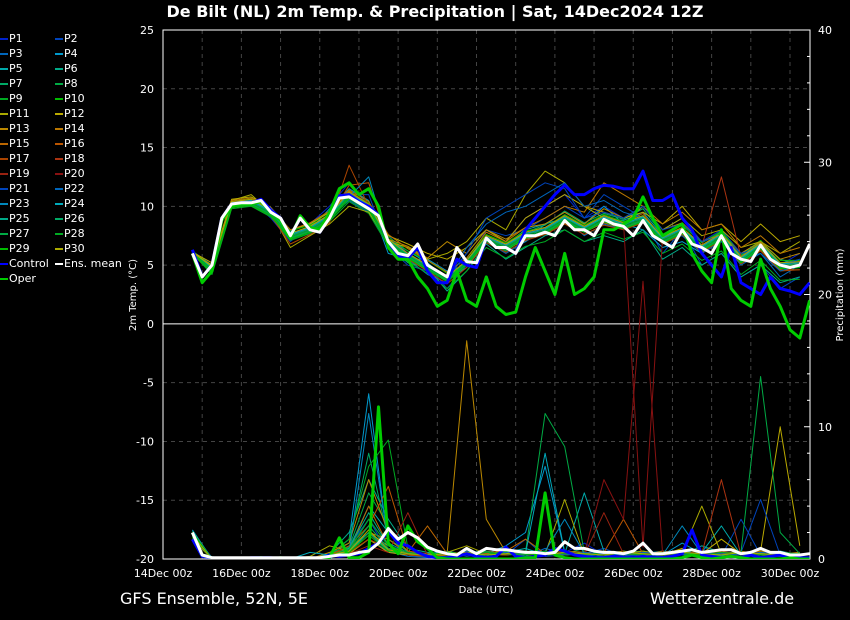  Describe the element at coordinates (71, 38) in the screenshot. I see `legend-label: P2` at that location.